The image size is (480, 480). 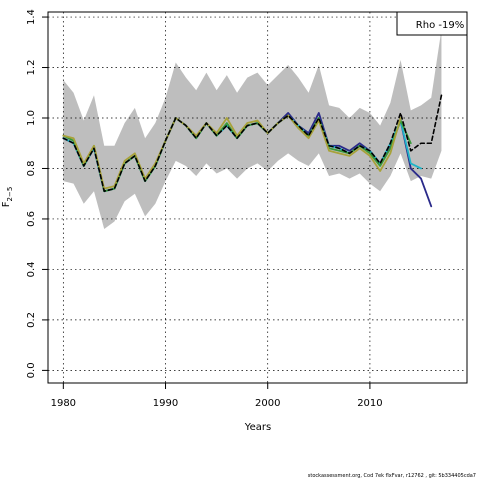 I want to click on x-tick-label: 1990, so click(x=165, y=403).